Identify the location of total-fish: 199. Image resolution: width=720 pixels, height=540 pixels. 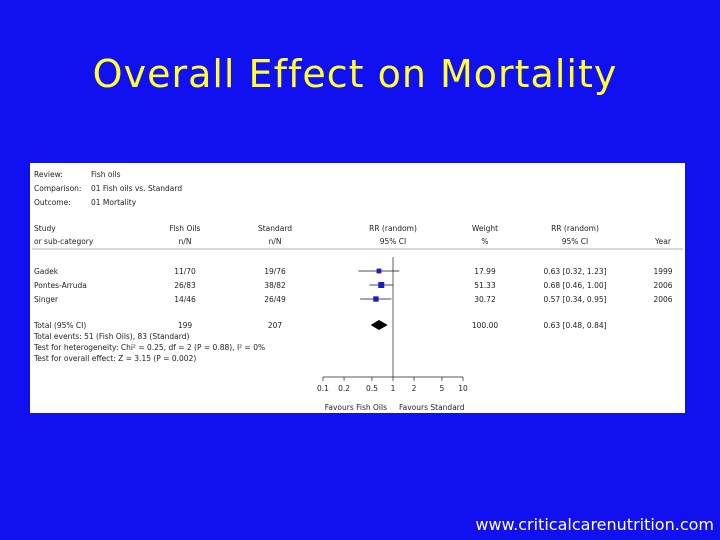
(185, 325).